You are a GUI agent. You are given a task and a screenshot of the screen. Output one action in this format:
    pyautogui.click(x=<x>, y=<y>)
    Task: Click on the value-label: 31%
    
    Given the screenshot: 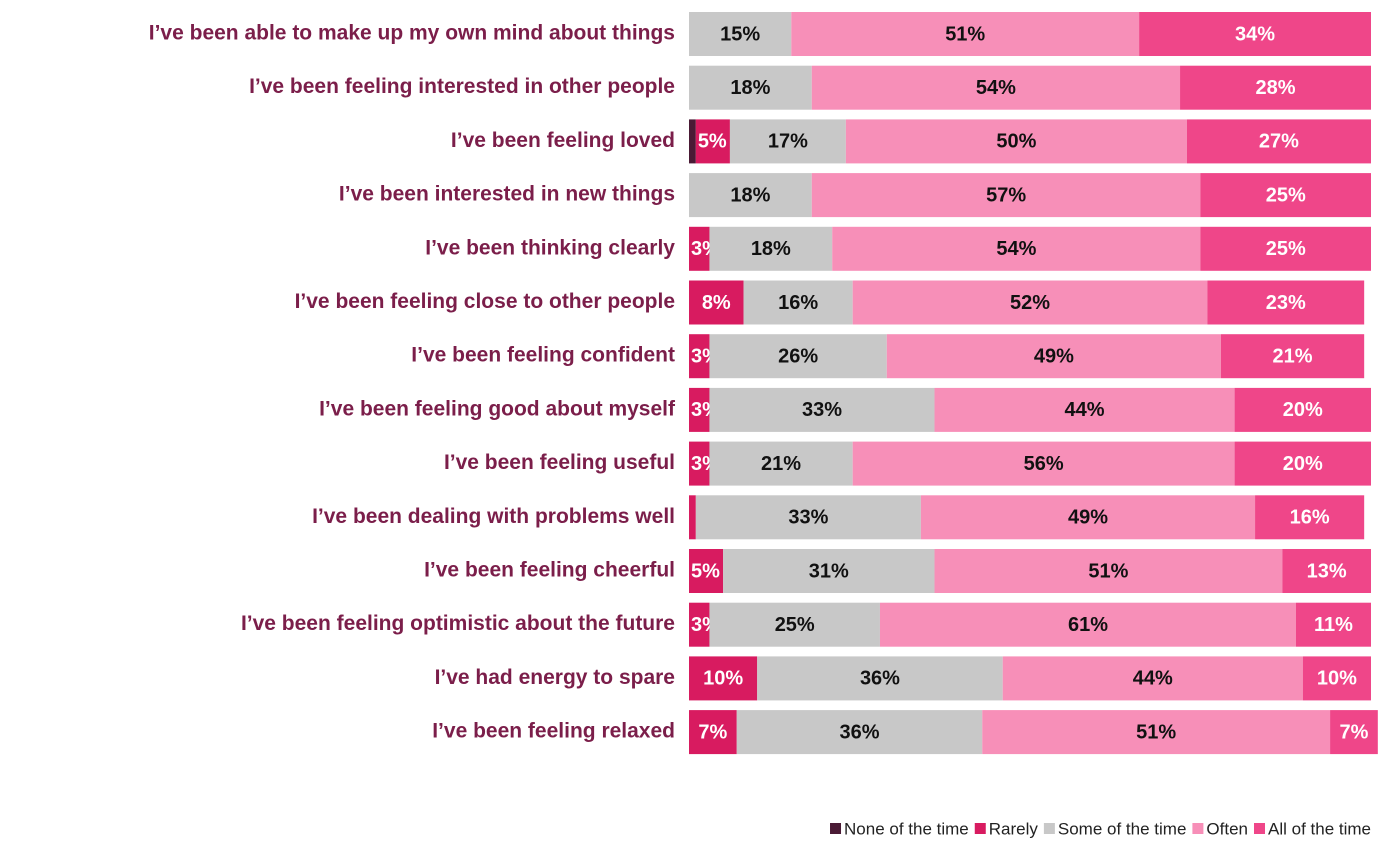 What is the action you would take?
    pyautogui.click(x=829, y=571)
    